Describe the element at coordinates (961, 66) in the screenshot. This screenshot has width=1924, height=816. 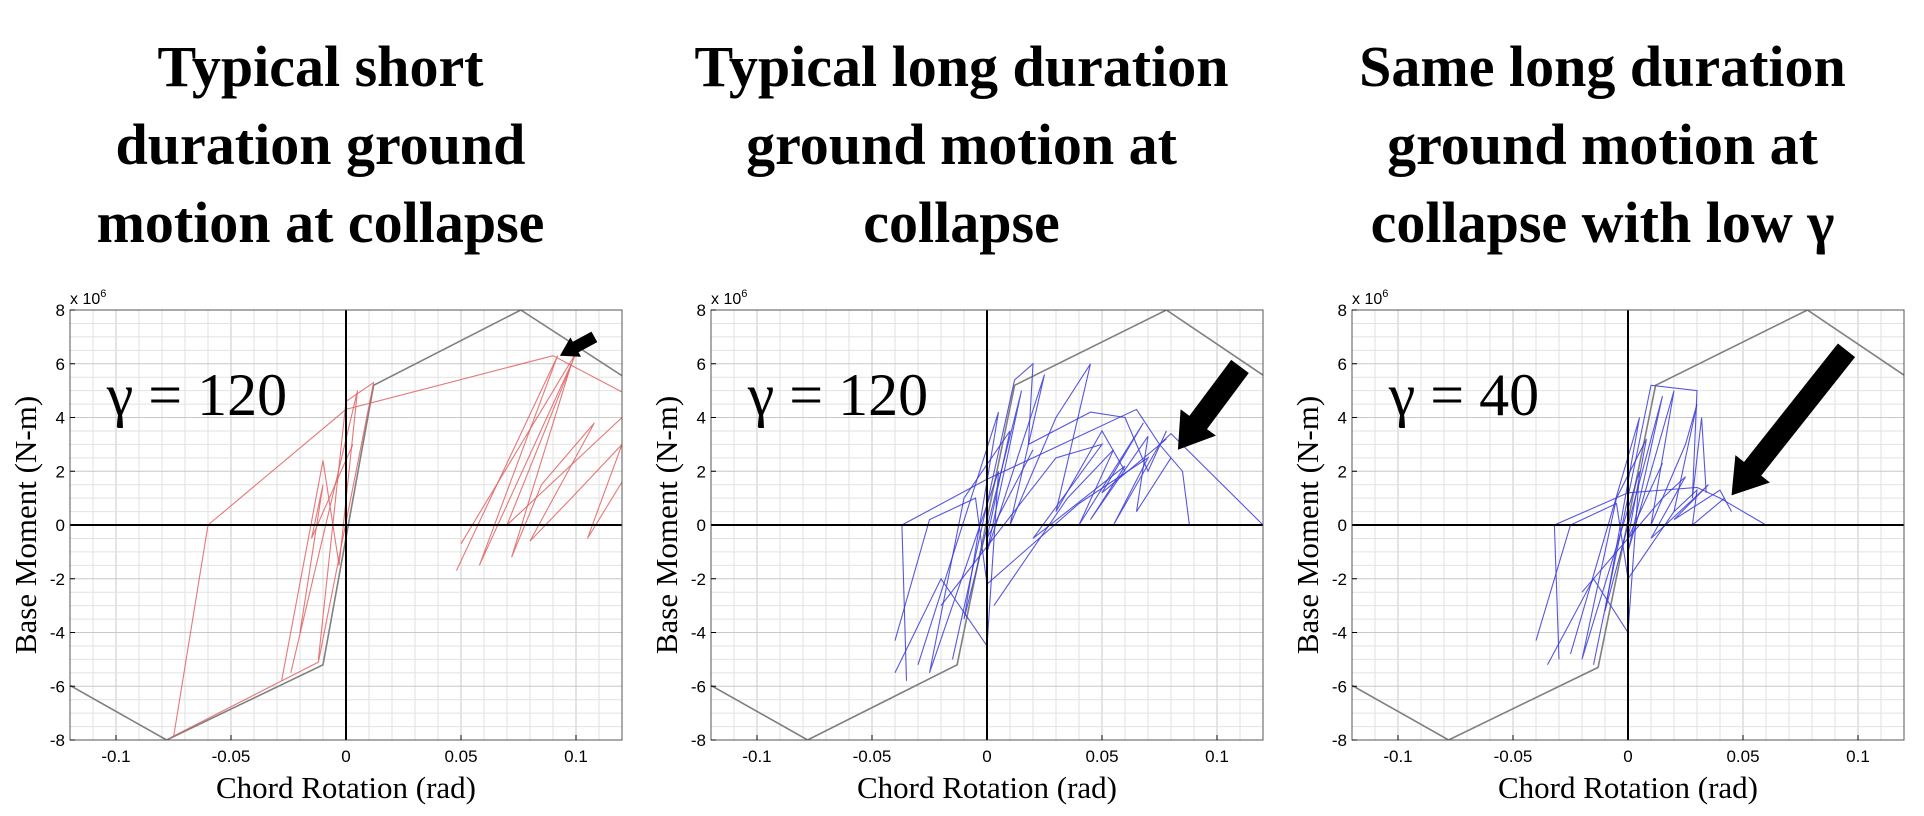
I see `title-line: Typical long duration` at that location.